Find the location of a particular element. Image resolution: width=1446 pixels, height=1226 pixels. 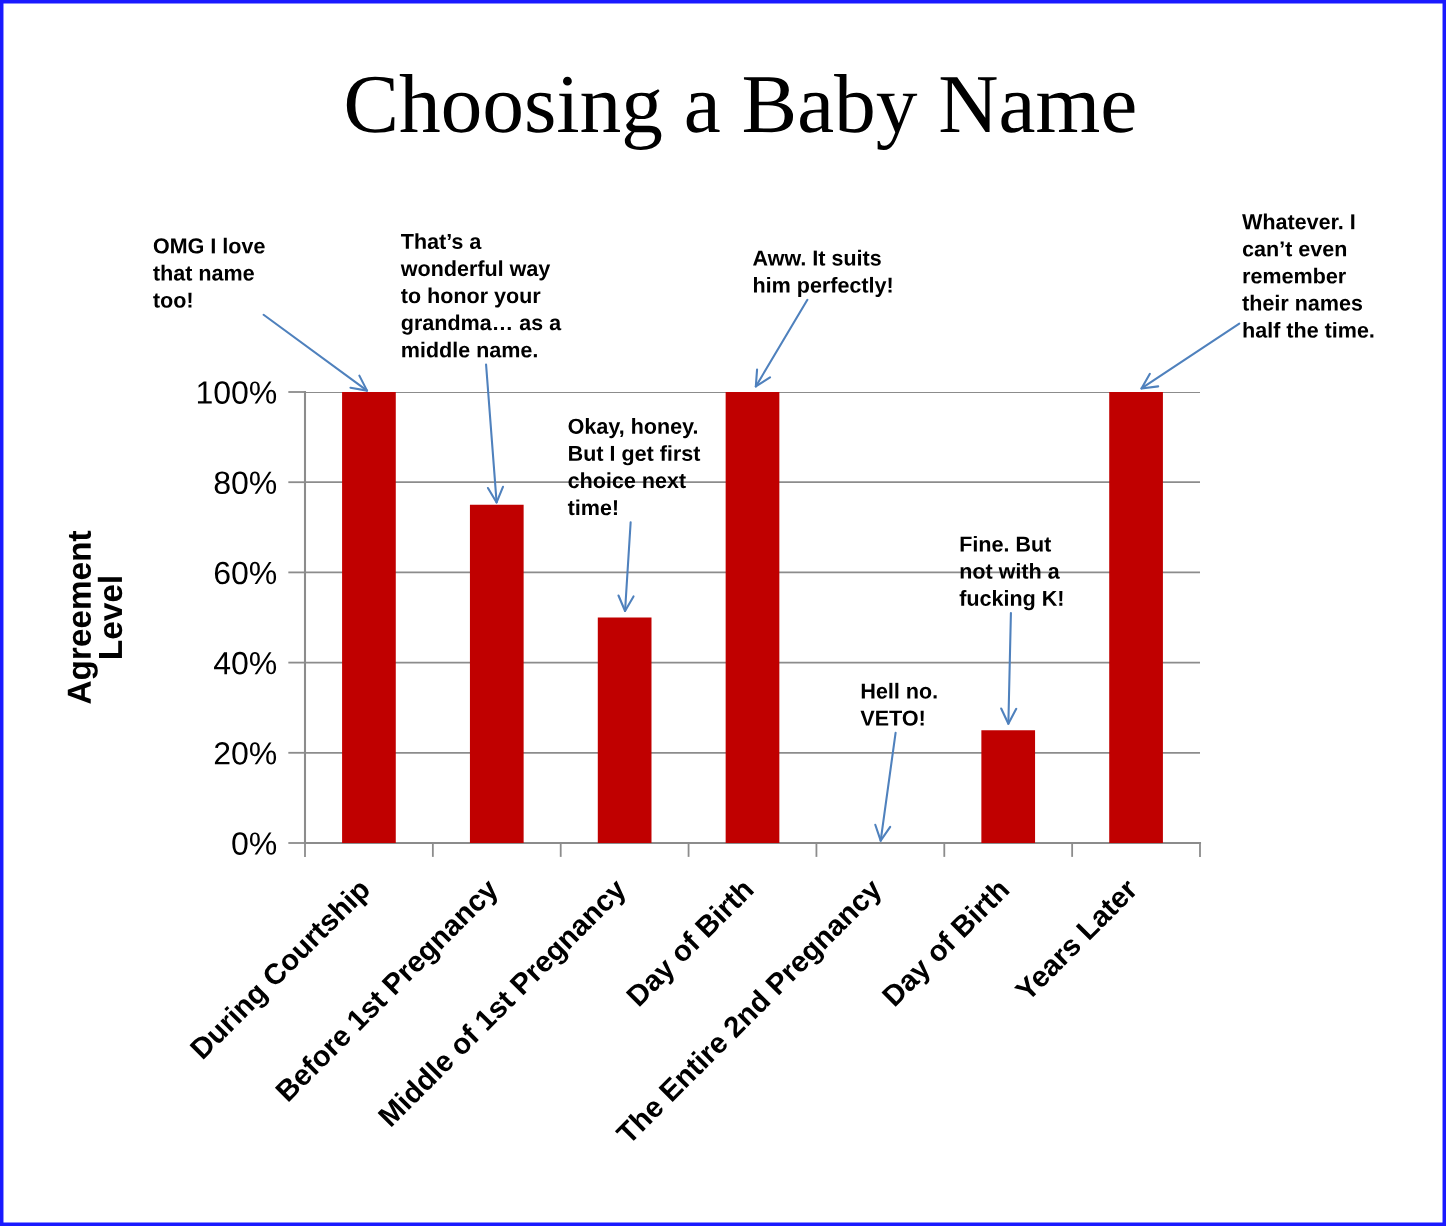

text: Aww. It suits him perfectly! is located at coordinates (822, 273).